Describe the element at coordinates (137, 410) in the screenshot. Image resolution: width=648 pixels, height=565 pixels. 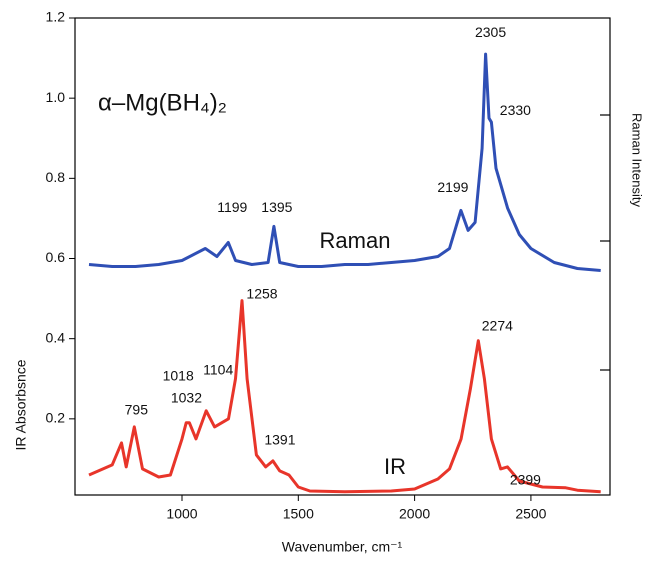
I see `peak-label: 795` at that location.